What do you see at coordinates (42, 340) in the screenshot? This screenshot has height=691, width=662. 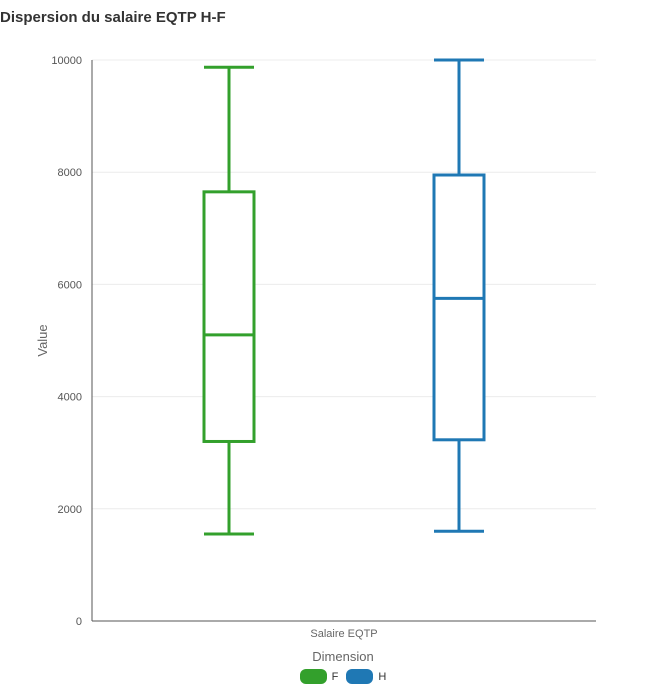 I see `y-axis-label: Value` at bounding box center [42, 340].